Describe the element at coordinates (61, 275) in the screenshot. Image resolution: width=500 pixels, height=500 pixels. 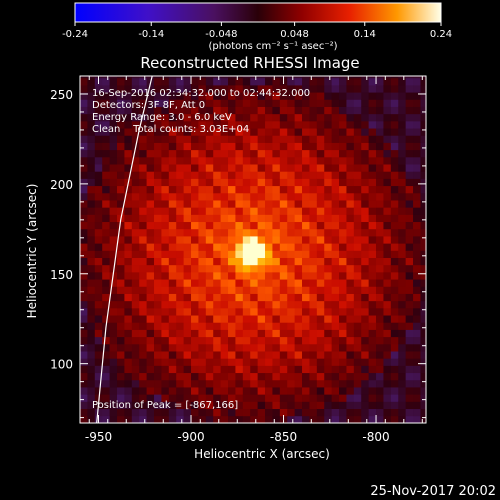
I see `y-tick-label: 150` at that location.